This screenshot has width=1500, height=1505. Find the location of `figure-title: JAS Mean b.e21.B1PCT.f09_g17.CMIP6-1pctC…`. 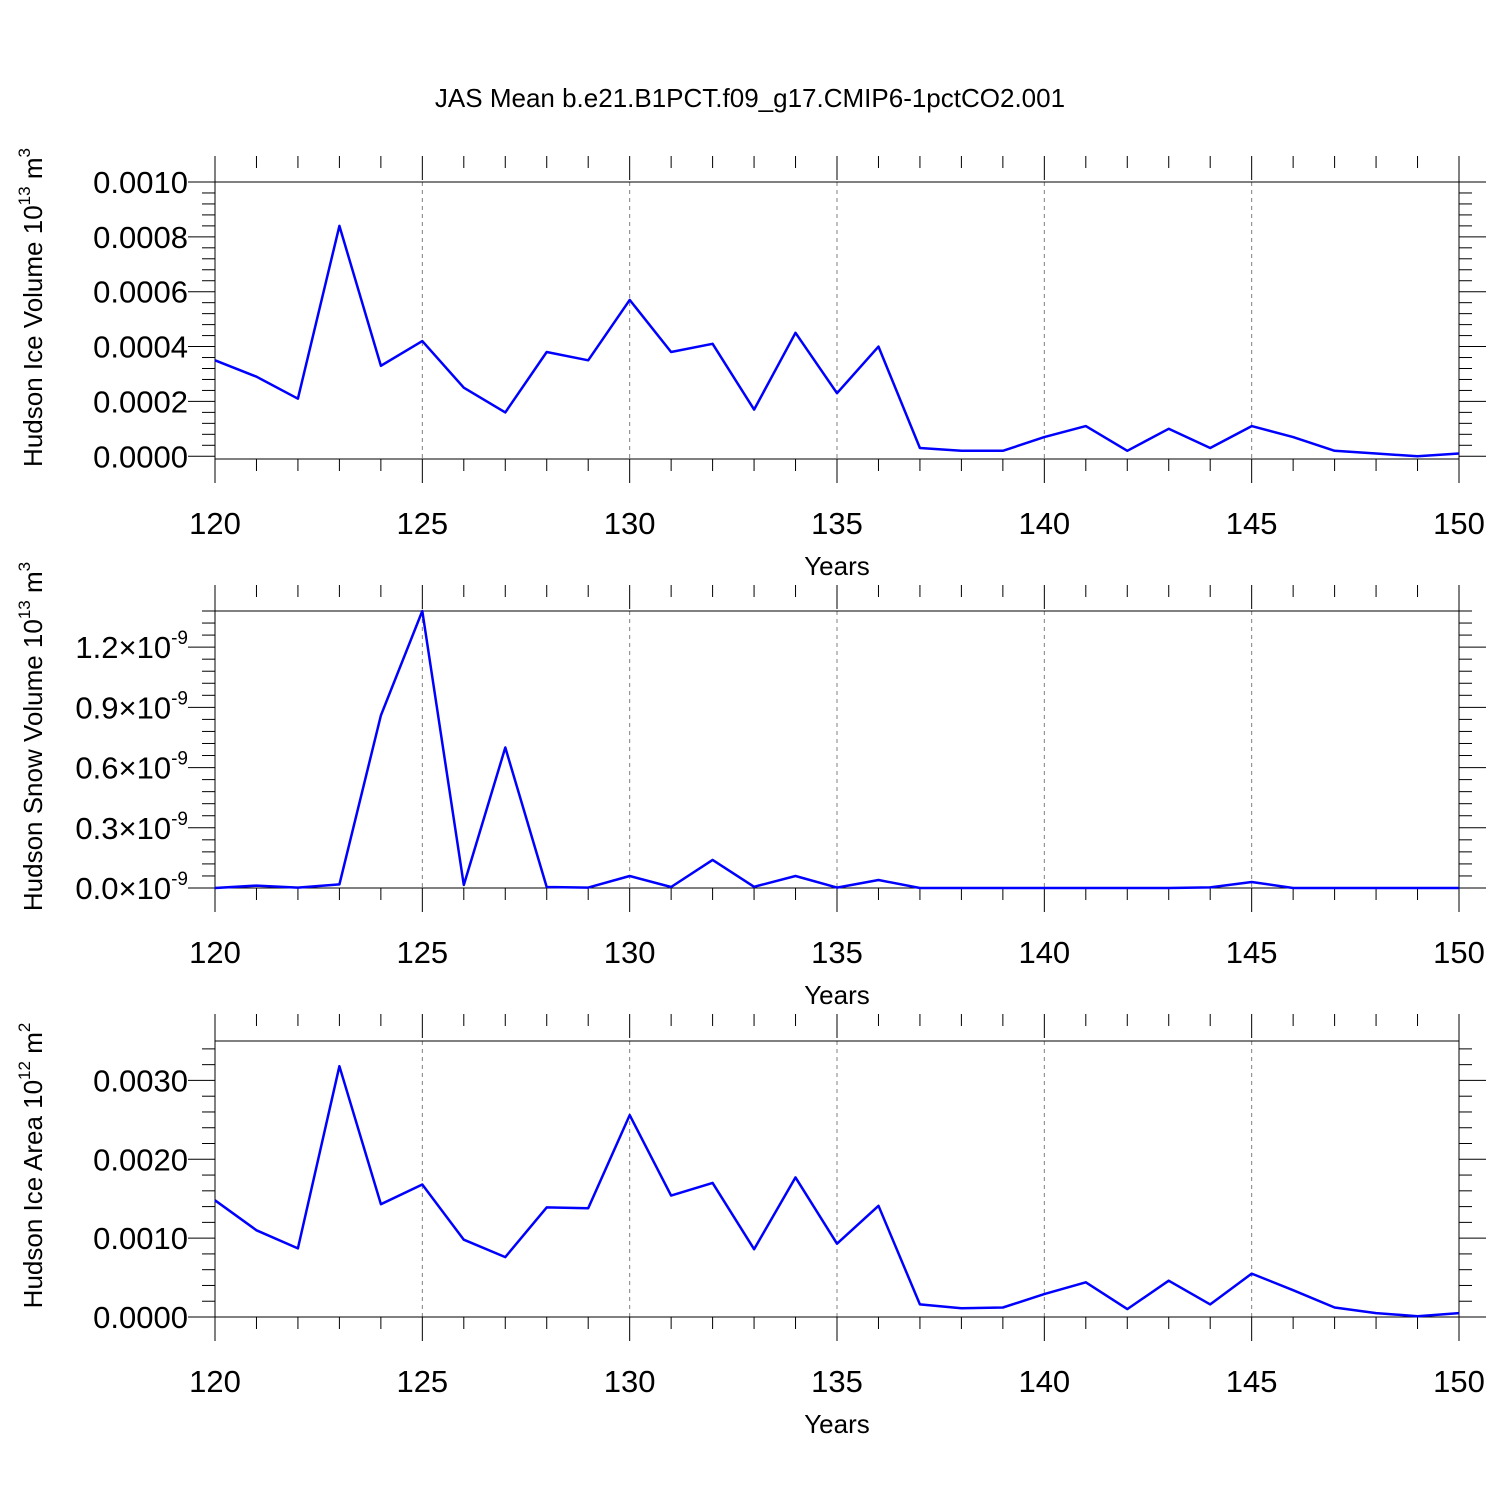

figure-title: JAS Mean b.e21.B1PCT.f09_g17.CMIP6-1pctC… is located at coordinates (750, 98).